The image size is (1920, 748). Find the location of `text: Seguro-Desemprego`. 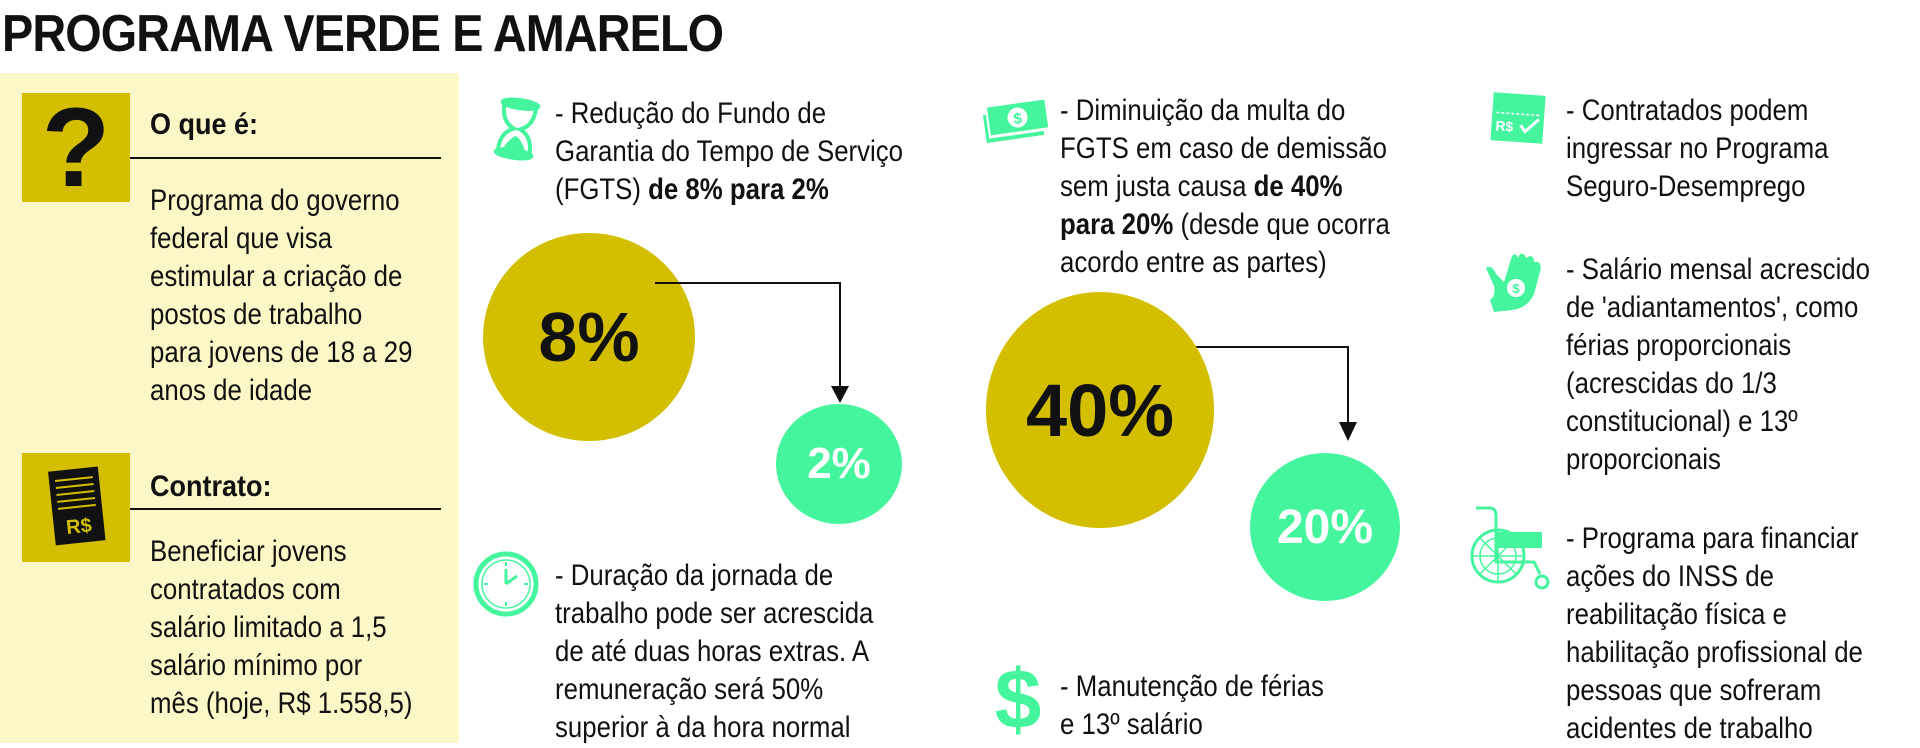

text: Seguro-Desemprego is located at coordinates (1686, 186).